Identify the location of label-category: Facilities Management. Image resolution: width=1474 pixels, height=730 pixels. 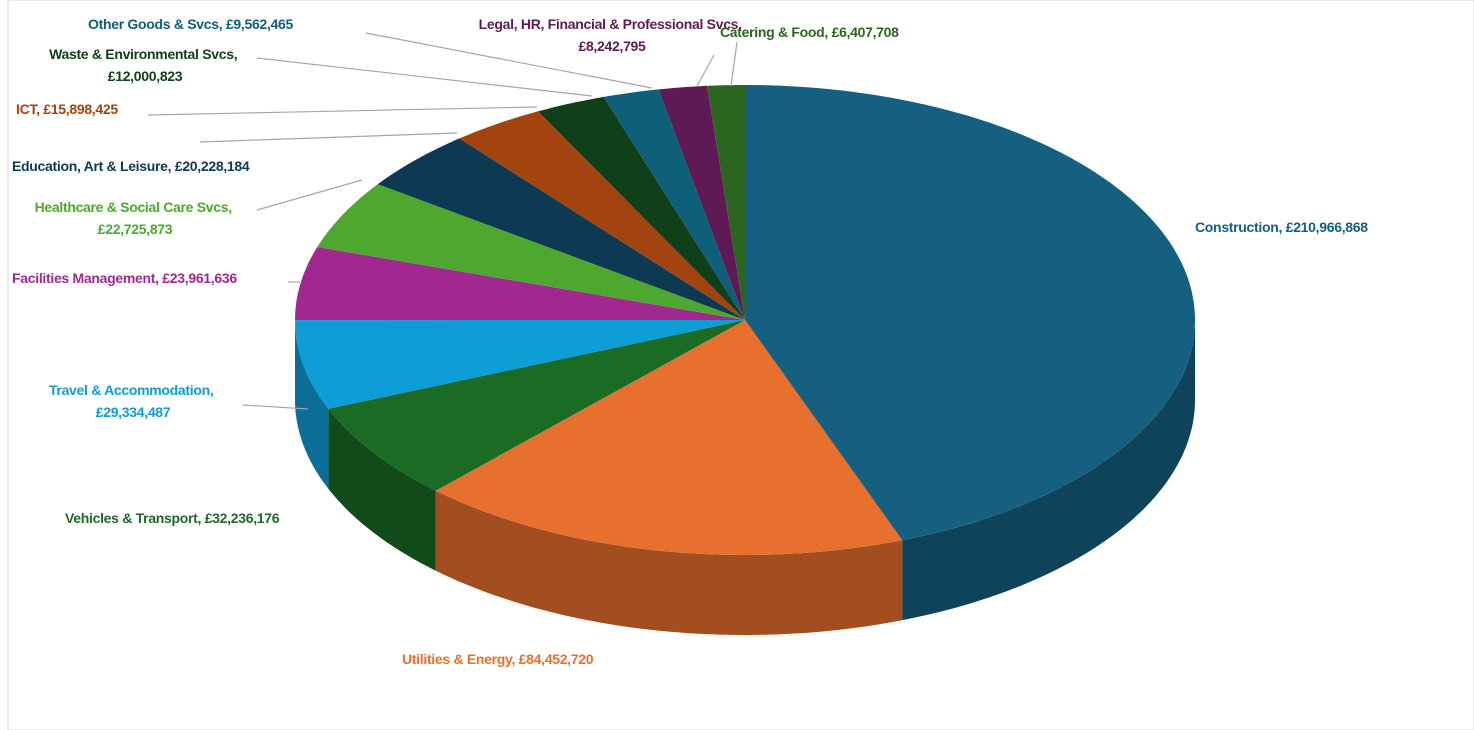
(84, 278).